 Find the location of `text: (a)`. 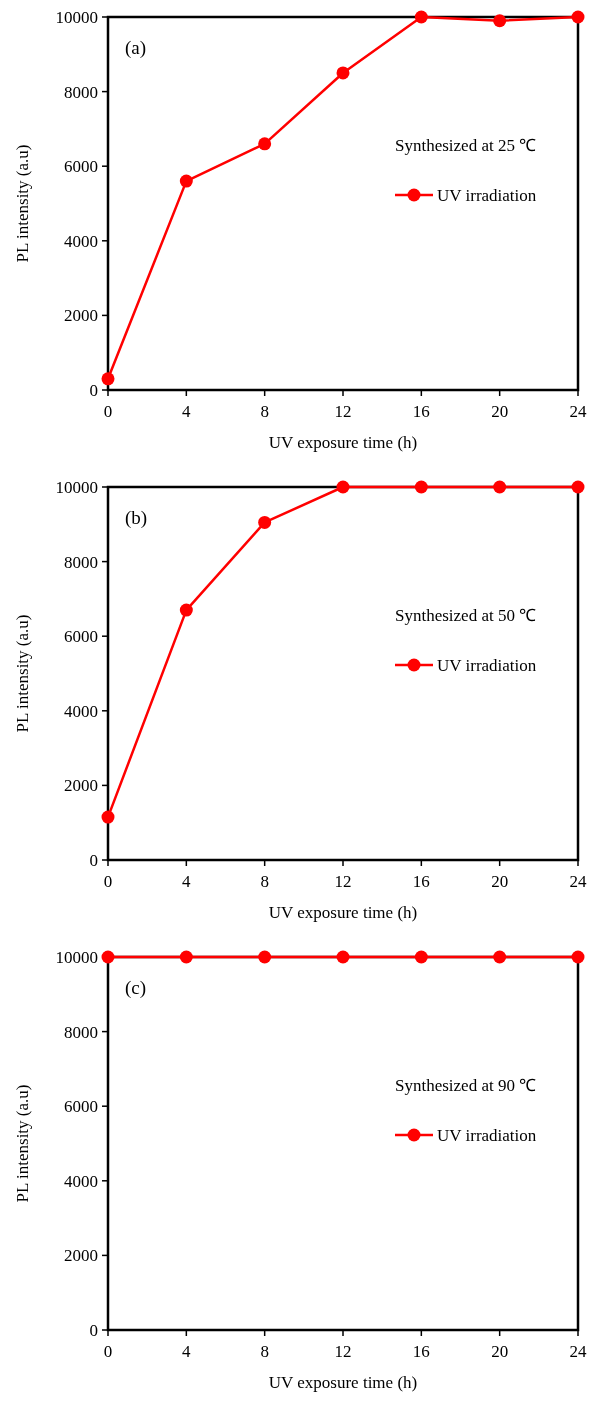

text: (a) is located at coordinates (136, 48).